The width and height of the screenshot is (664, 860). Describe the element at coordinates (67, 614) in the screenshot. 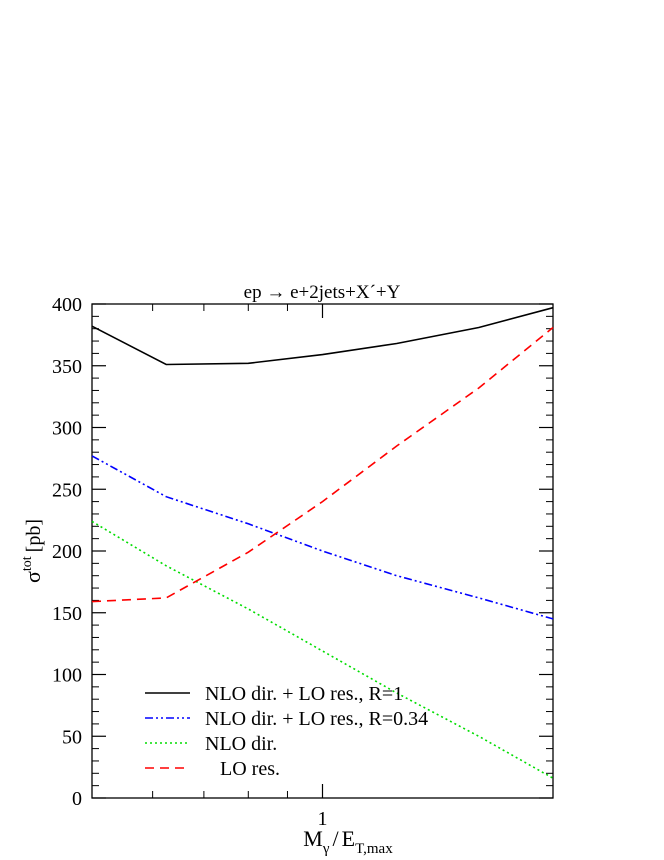

I see `y-tick-label: 150` at that location.